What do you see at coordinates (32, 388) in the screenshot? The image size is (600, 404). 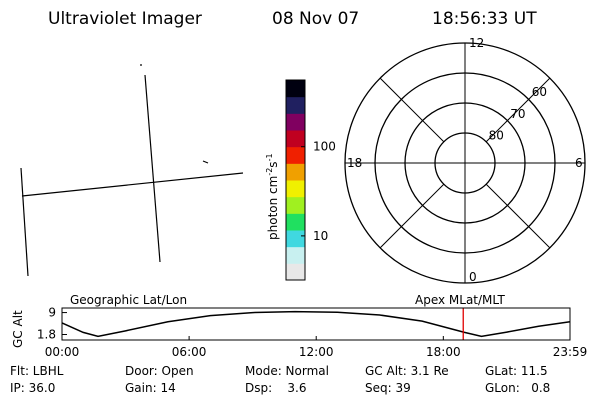 I see `status-field: IP: 36.0` at bounding box center [32, 388].